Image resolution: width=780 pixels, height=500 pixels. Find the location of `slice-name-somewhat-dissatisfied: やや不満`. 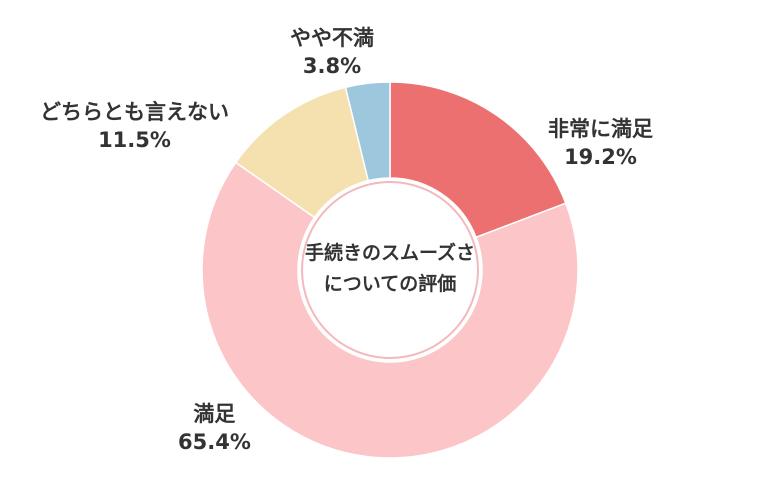

slice-name-somewhat-dissatisfied: やや不満 is located at coordinates (332, 38).